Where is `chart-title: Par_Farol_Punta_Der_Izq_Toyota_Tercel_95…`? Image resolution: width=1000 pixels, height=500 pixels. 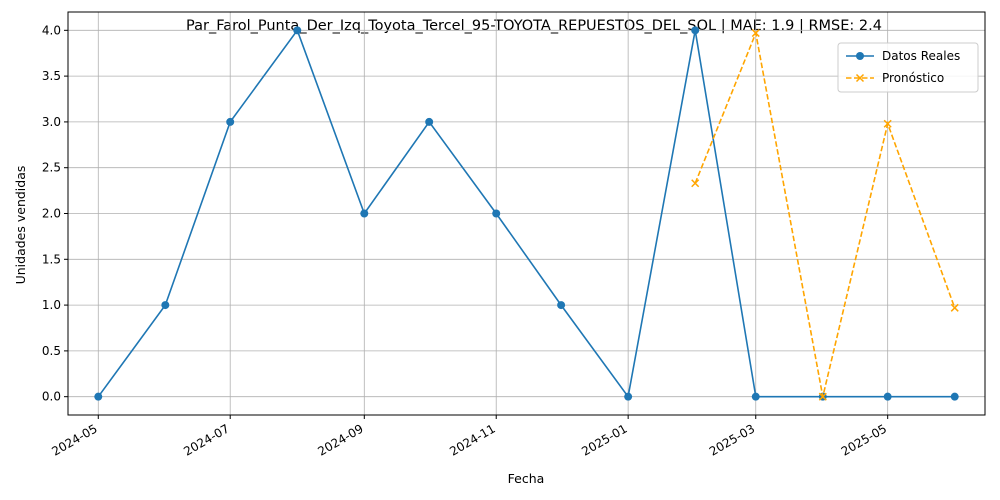
chart-title: Par_Farol_Punta_Der_Izq_Toyota_Tercel_95… is located at coordinates (534, 26).